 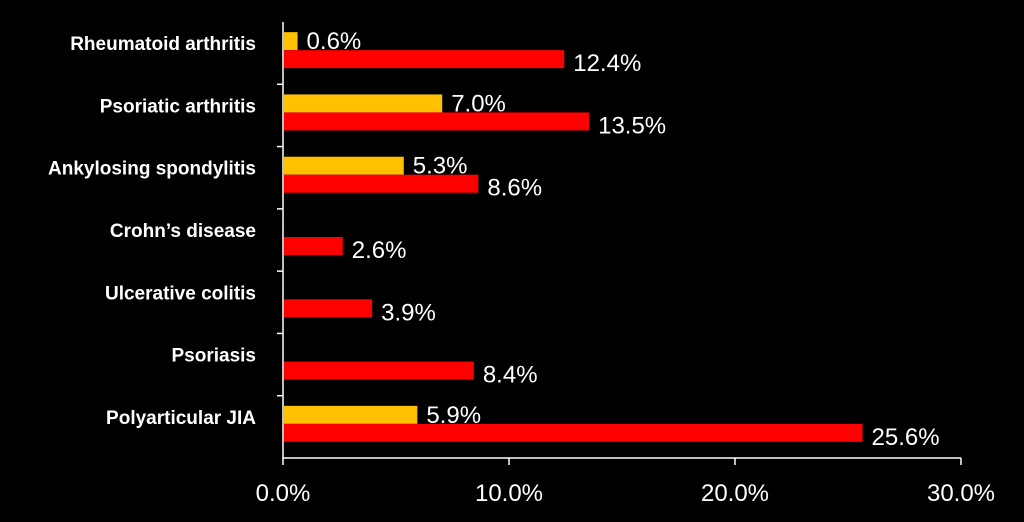 I want to click on x-tick-label: 30.0%, so click(x=961, y=493).